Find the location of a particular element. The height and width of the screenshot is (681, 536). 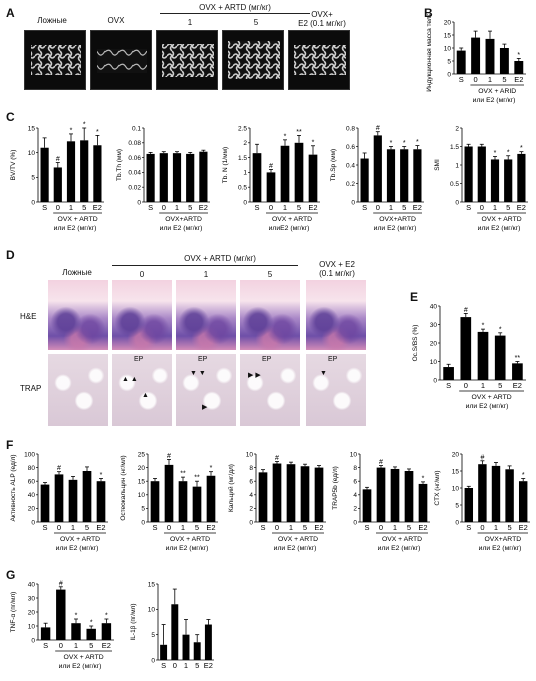

trap-artd5-image: EP ▶ ▶ is located at coordinates (270, 390).